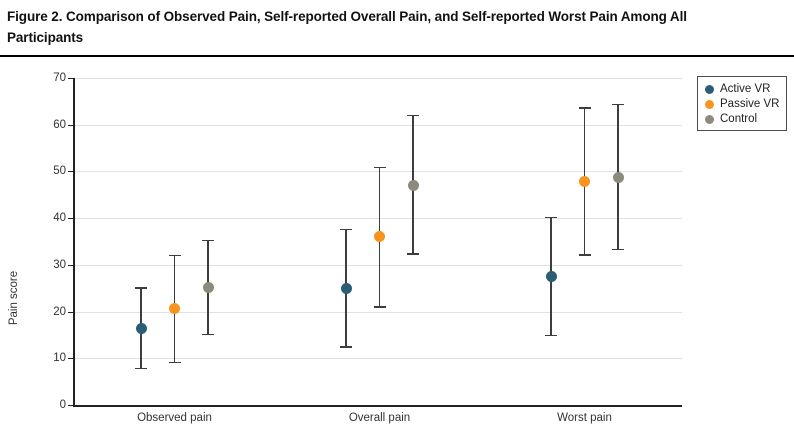 The image size is (794, 434). What do you see at coordinates (745, 89) in the screenshot?
I see `legend-label-active-vr: Active VR` at bounding box center [745, 89].